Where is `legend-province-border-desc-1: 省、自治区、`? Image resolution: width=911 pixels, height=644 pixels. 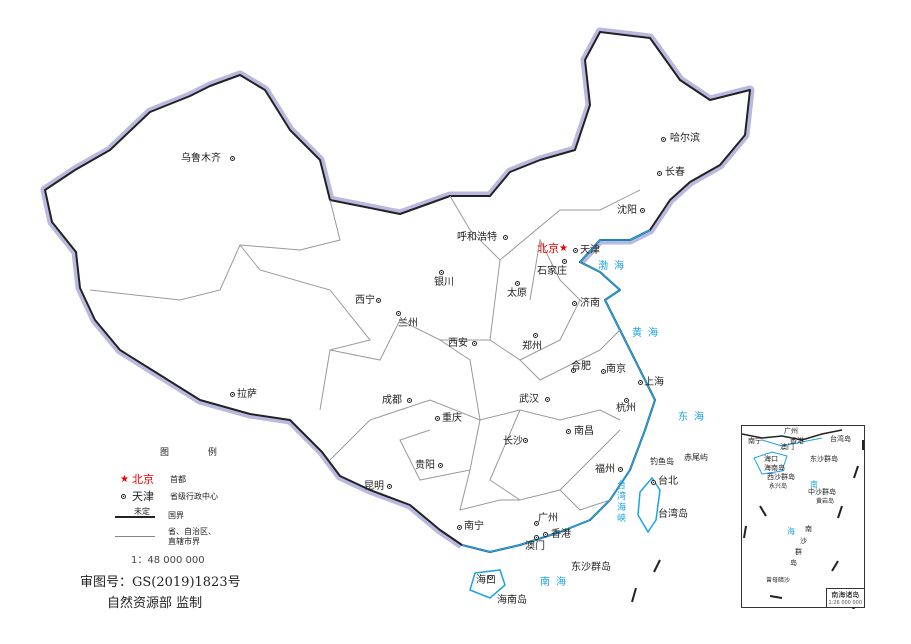 legend-province-border-desc-1: 省、自治区、 is located at coordinates (192, 531).